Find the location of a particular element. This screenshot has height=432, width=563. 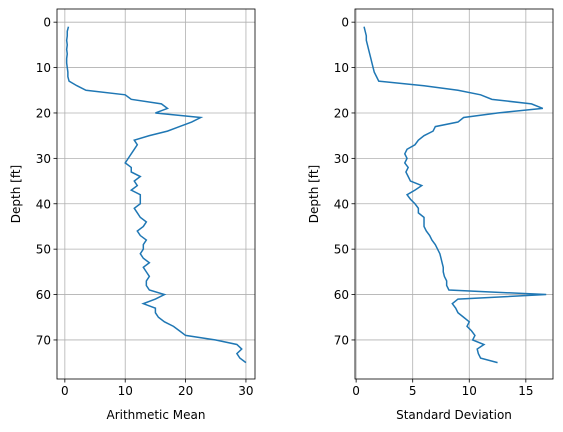

x-axis-label: Arithmetic Mean is located at coordinates (155, 415).